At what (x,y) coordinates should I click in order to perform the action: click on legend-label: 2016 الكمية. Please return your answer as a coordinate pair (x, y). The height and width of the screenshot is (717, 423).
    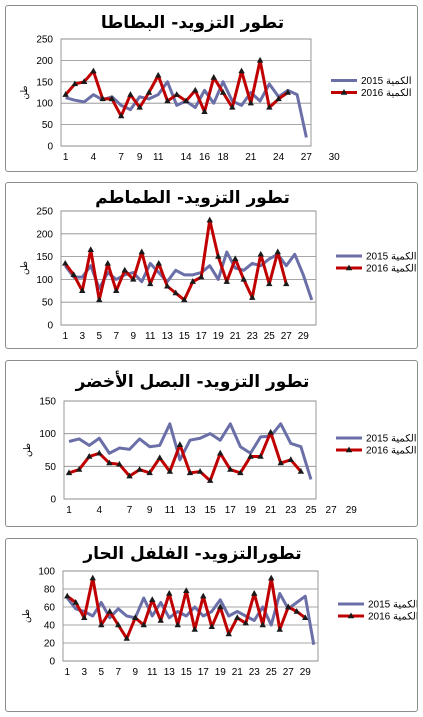
    Looking at the image, I should click on (391, 269).